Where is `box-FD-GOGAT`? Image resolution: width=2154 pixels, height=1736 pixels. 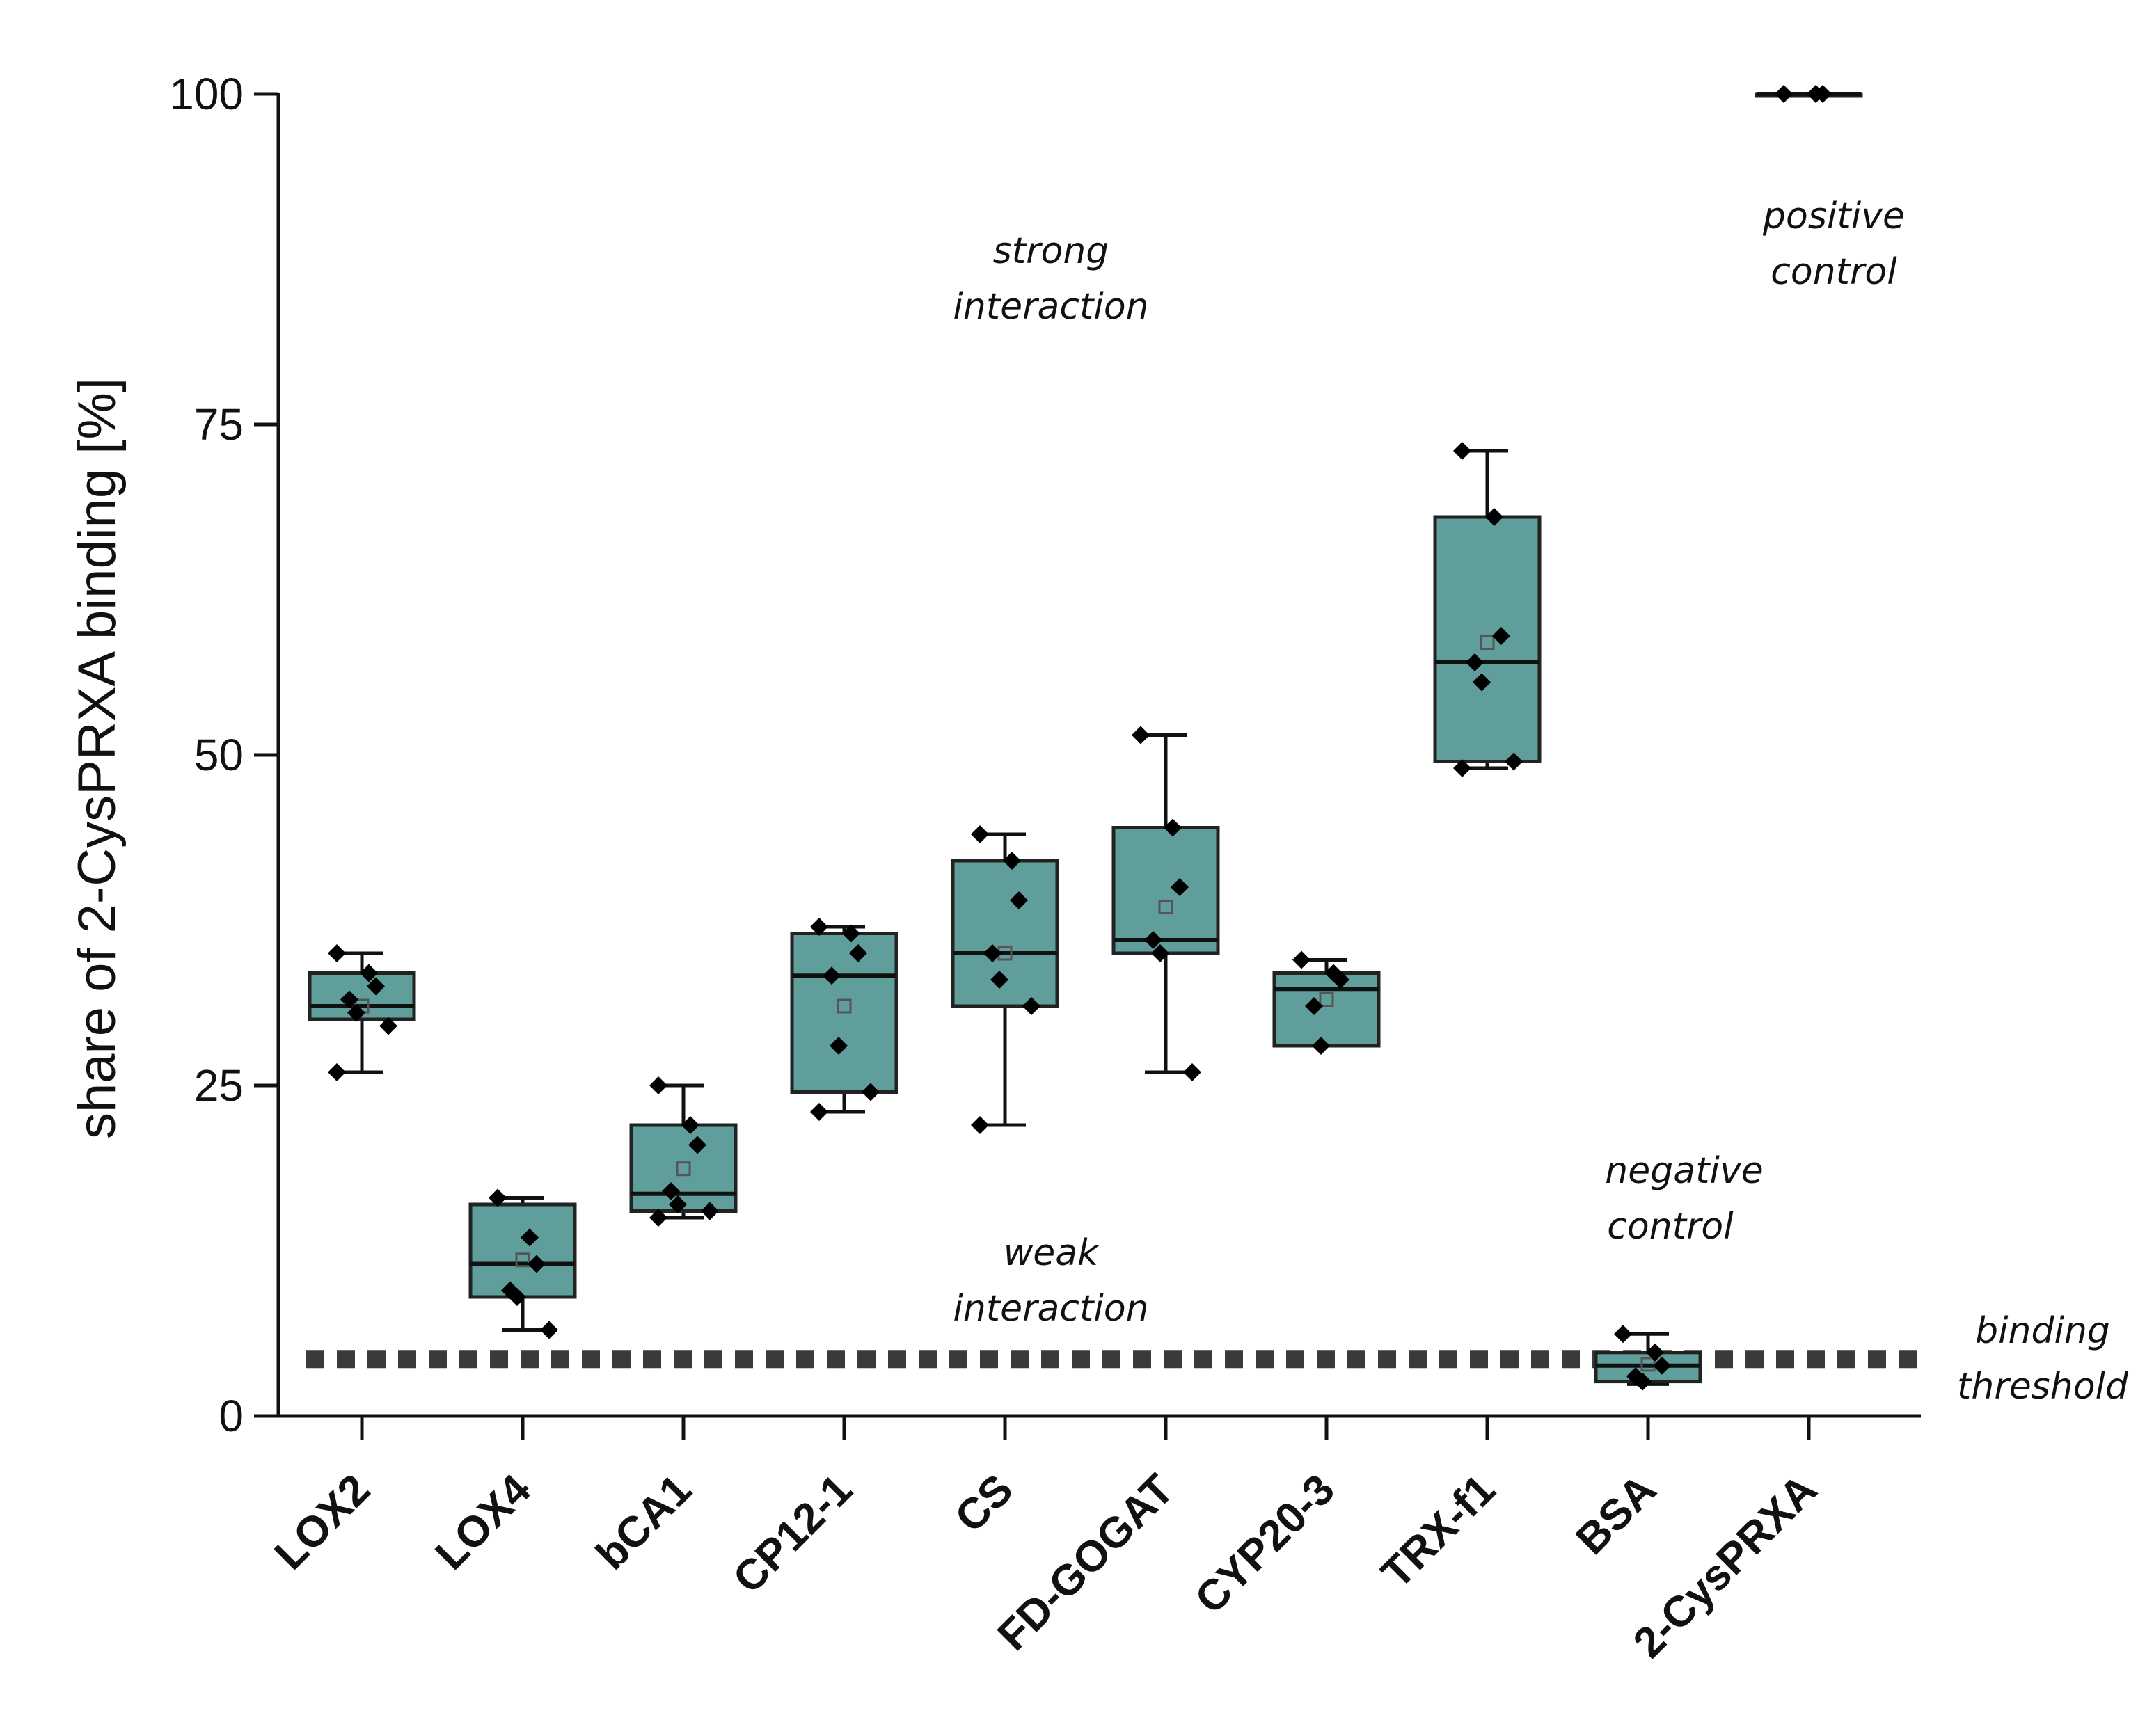 box-FD-GOGAT is located at coordinates (1165, 890).